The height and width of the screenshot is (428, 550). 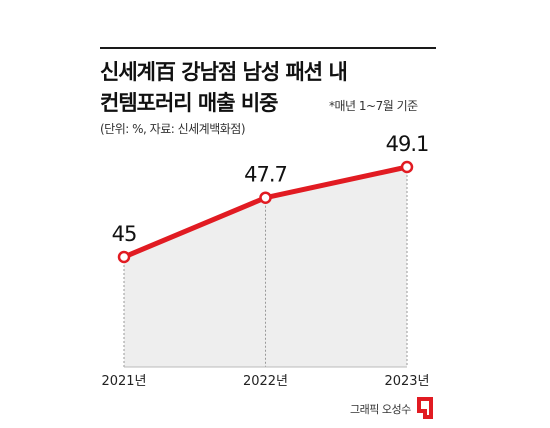 What do you see at coordinates (265, 212) in the screenshot?
I see `data-markers` at bounding box center [265, 212].